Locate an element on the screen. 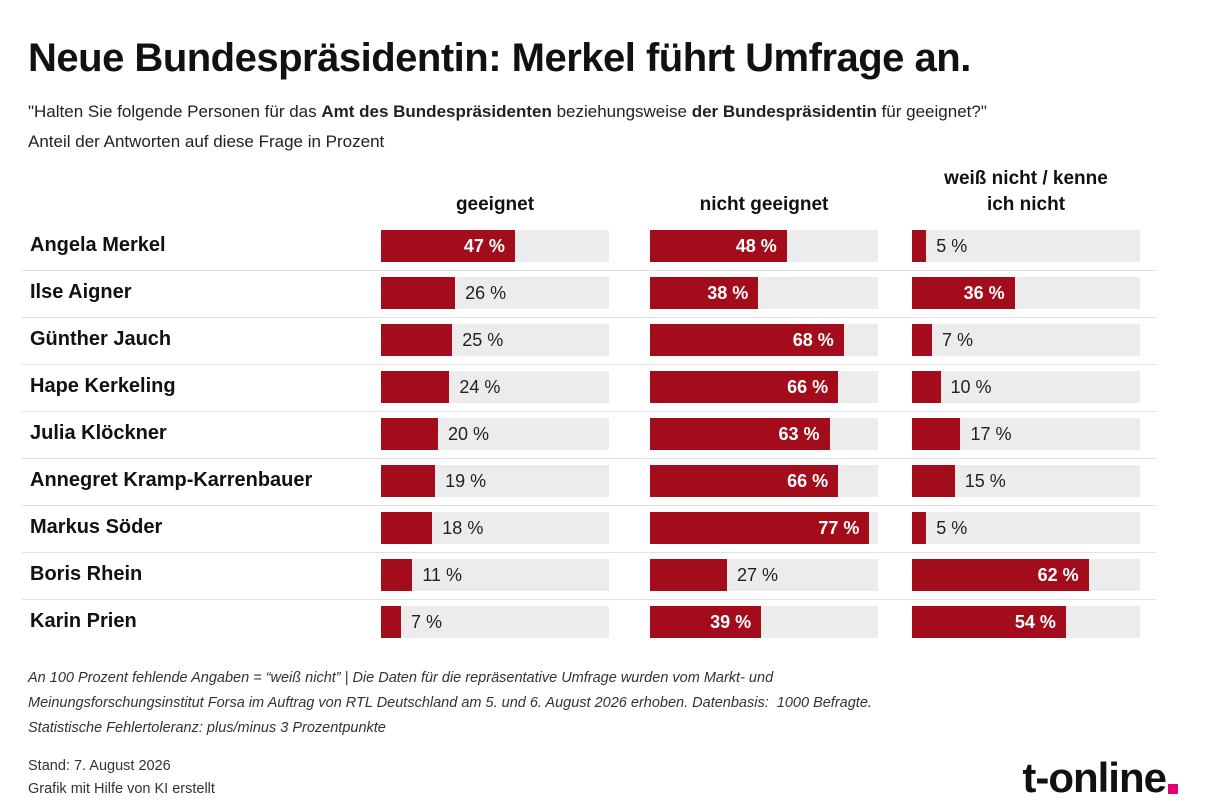  category-label: Ilse Aigner is located at coordinates (81, 292).